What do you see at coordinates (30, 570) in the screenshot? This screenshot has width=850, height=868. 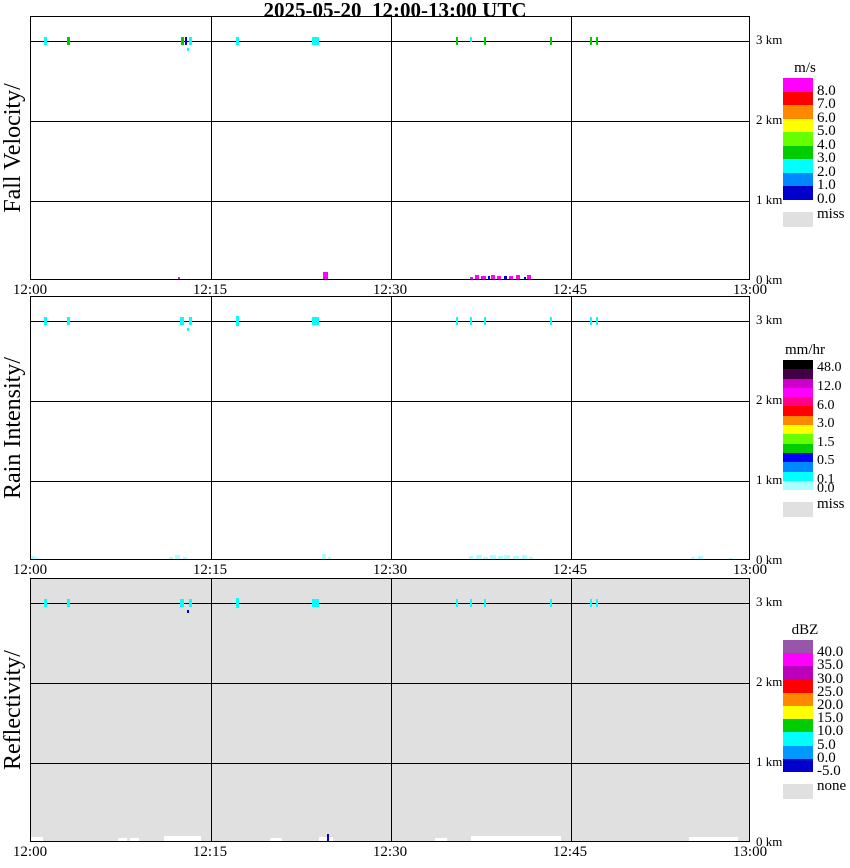 I see `x-tick-label: 12:00` at bounding box center [30, 570].